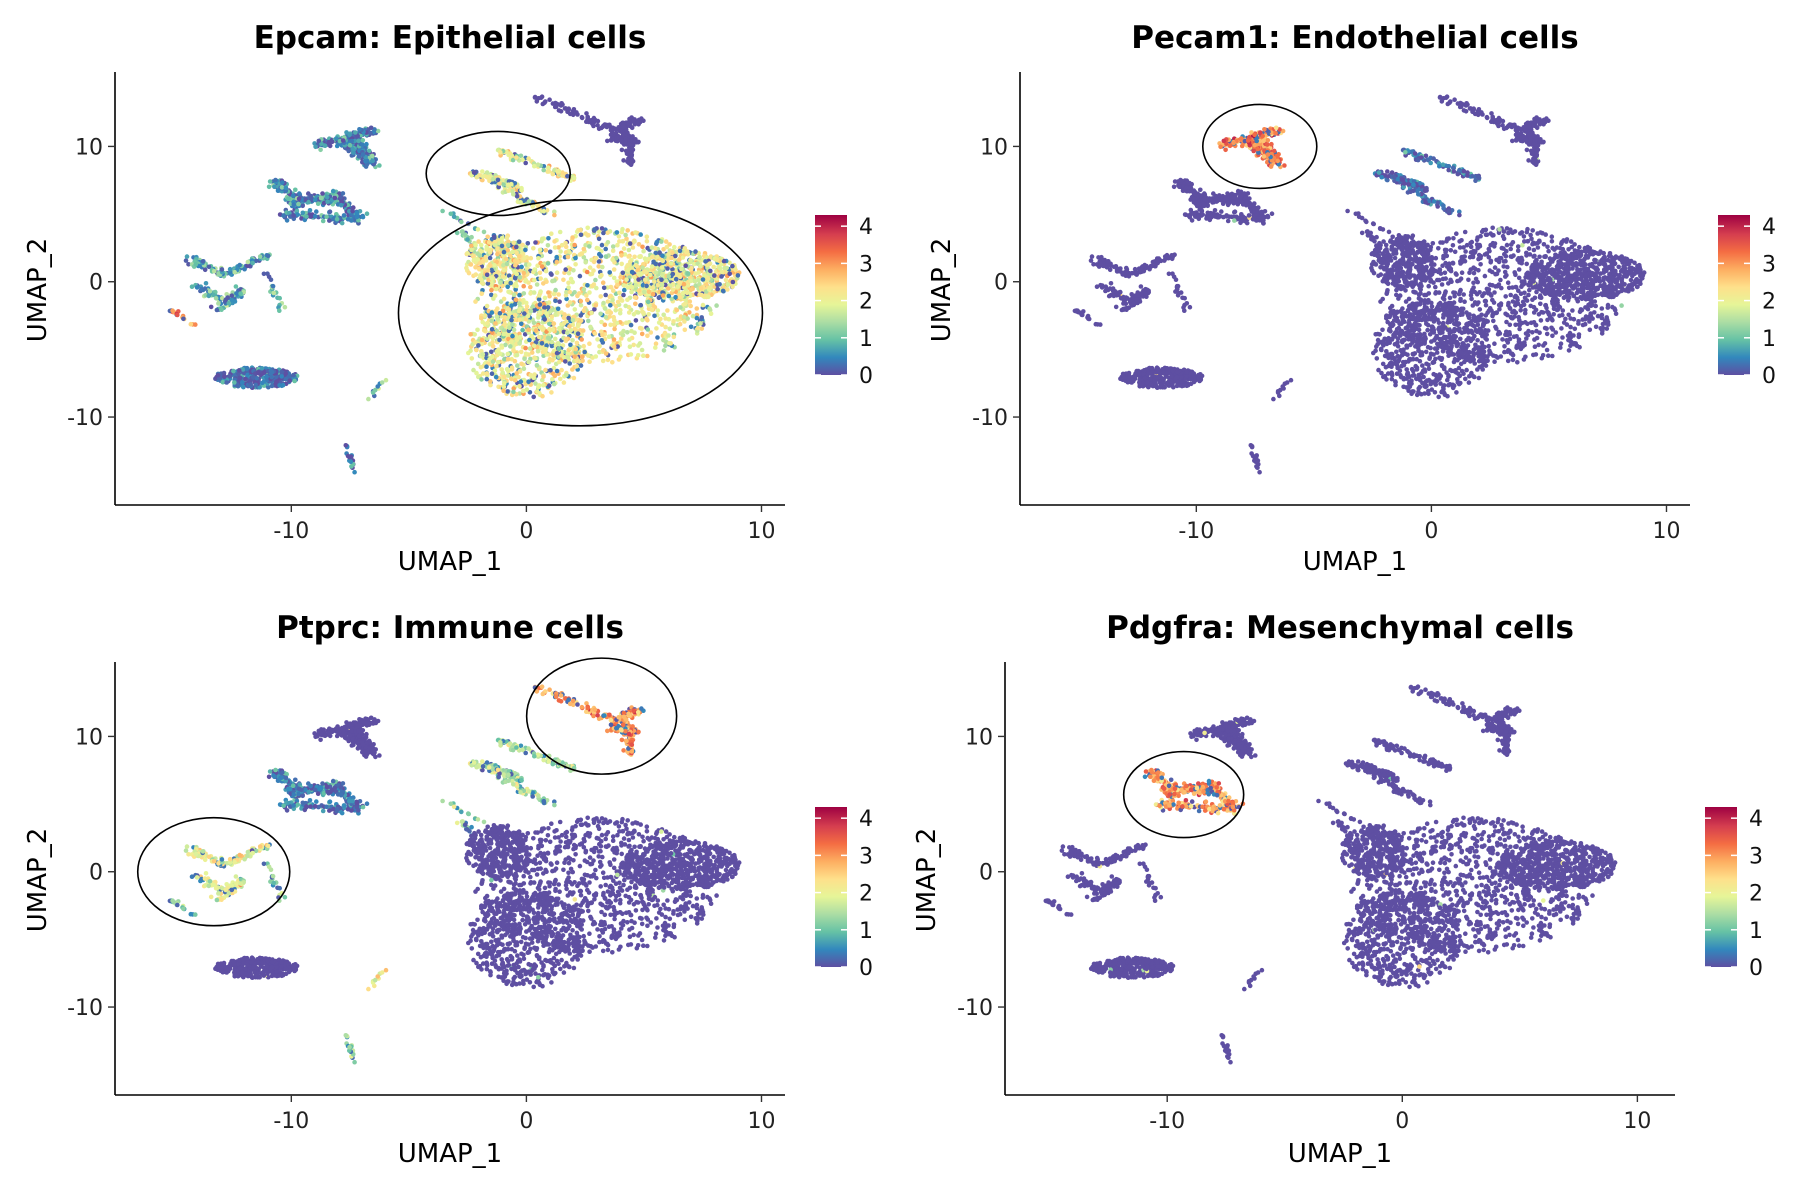 The image size is (1800, 1187). Describe the element at coordinates (347, 147) in the screenshot. I see `cluster-left-upper` at that location.